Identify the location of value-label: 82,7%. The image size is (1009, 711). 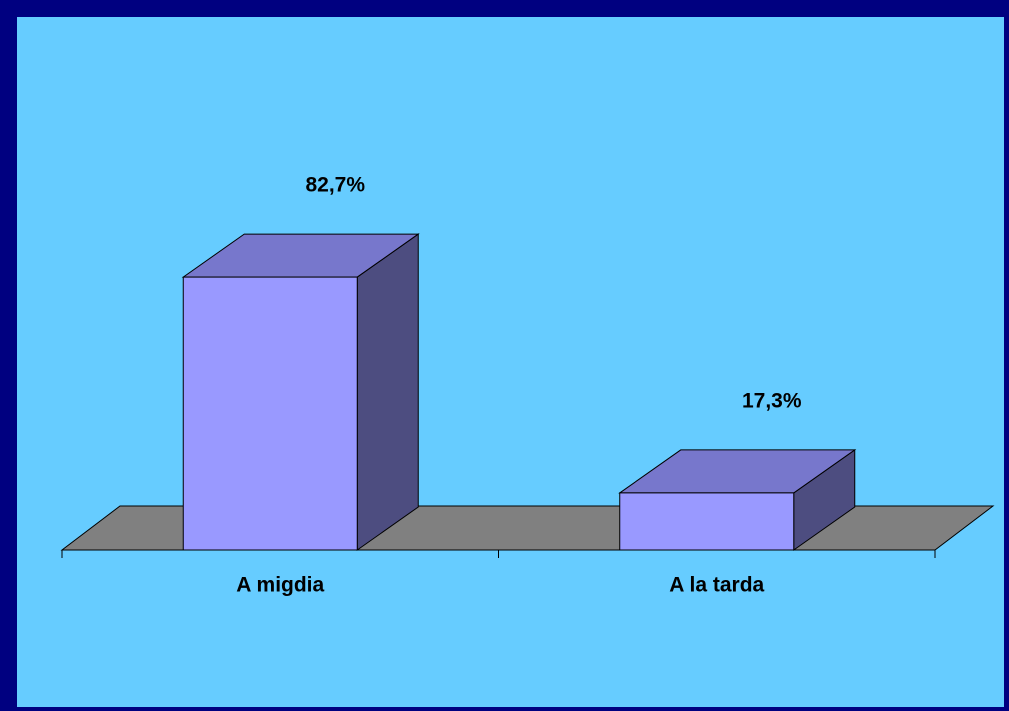
(335, 185).